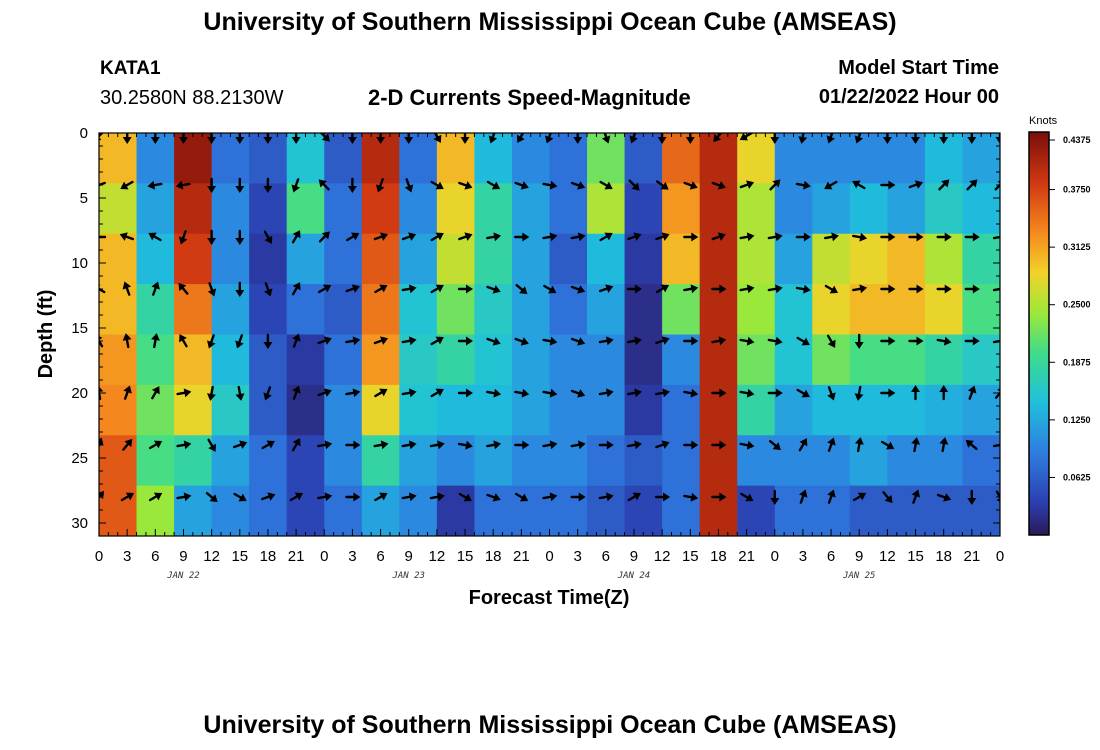 The width and height of the screenshot is (1100, 750). Describe the element at coordinates (1077, 247) in the screenshot. I see `colorbar-tick-label: 0.3125` at that location.